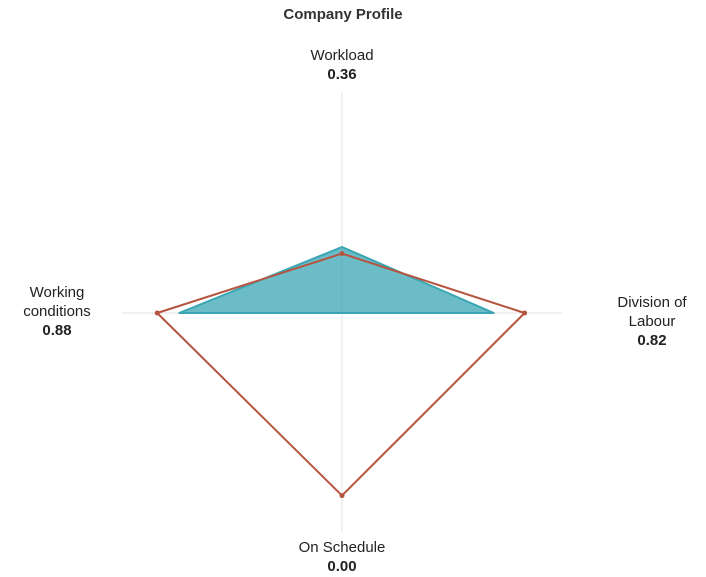 This screenshot has width=706, height=577. Describe the element at coordinates (652, 340) in the screenshot. I see `category-score: 0.82` at that location.